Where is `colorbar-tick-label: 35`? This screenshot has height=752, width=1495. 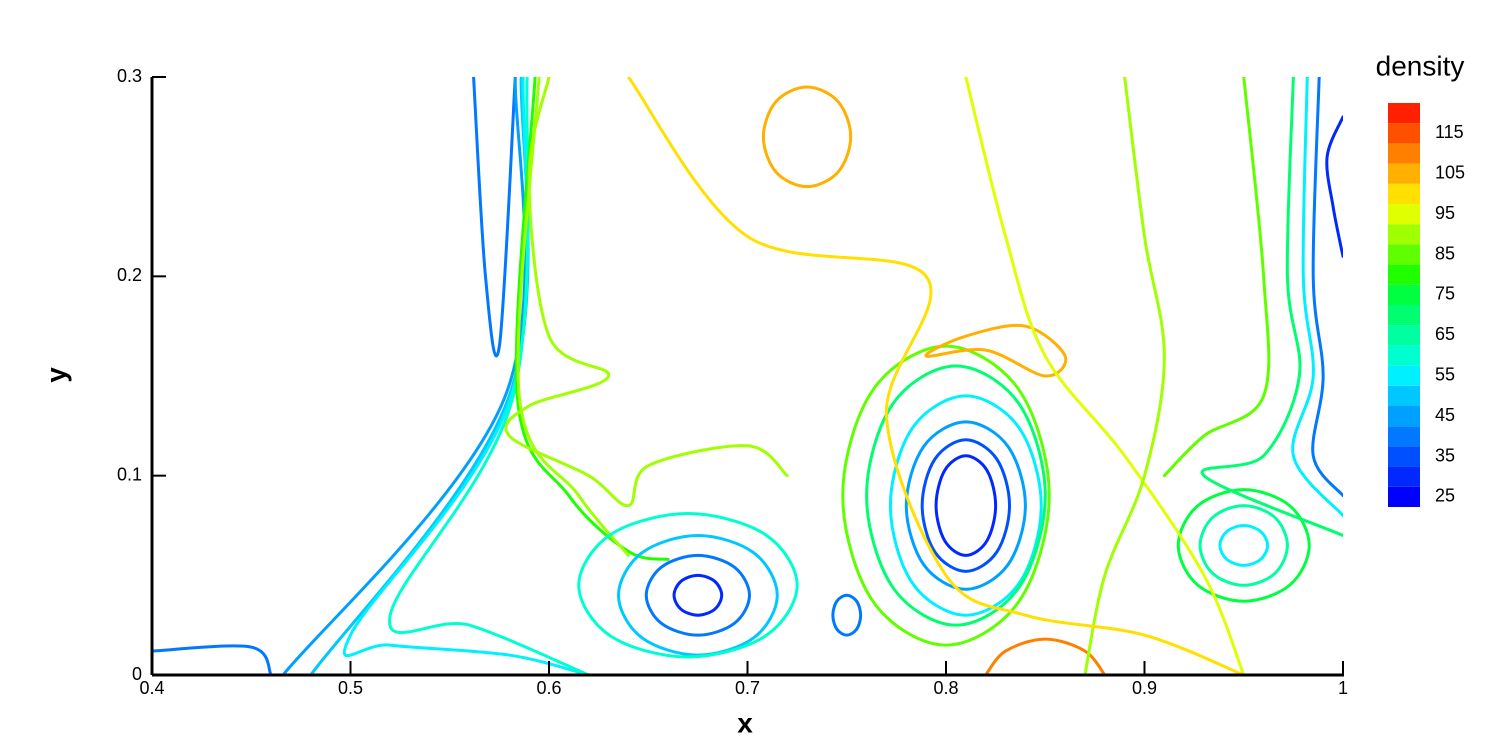
colorbar-tick-label: 35 is located at coordinates (1445, 455).